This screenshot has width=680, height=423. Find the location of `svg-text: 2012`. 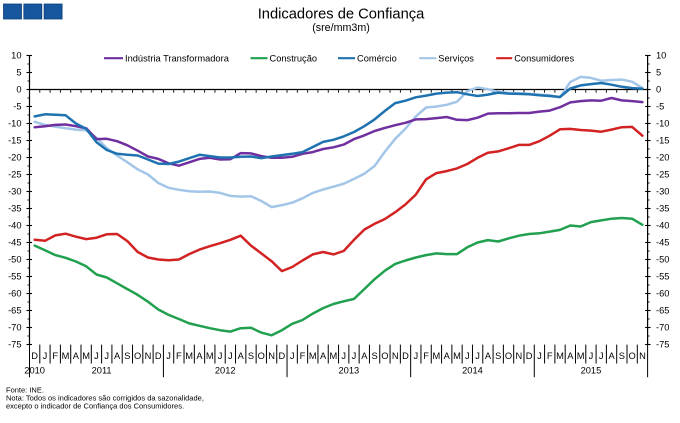

svg-text: 2012 is located at coordinates (225, 371).